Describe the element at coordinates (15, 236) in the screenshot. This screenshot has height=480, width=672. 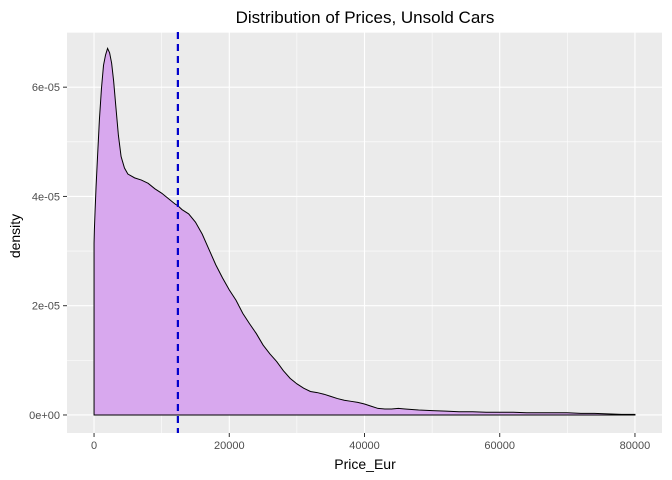
I see `y-axis-title: density` at that location.